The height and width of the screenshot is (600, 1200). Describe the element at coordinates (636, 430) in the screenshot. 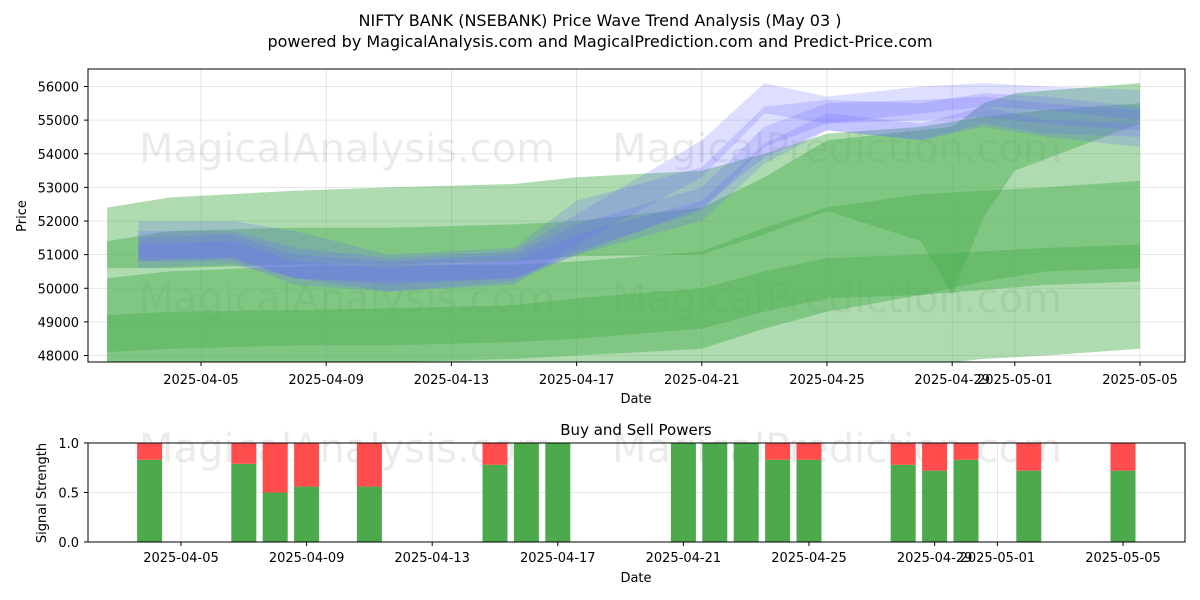

I see `signal-title: Buy and Sell Powers` at that location.